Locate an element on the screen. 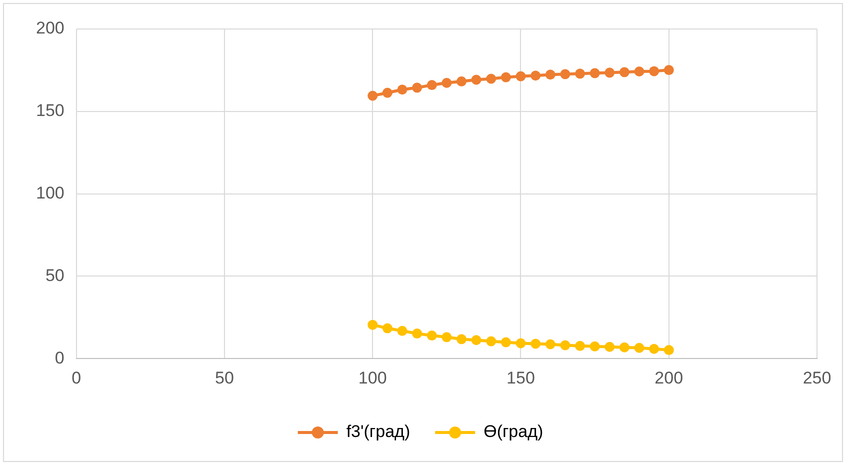 The image size is (846, 465). y-tick-label: 50 is located at coordinates (54, 275).